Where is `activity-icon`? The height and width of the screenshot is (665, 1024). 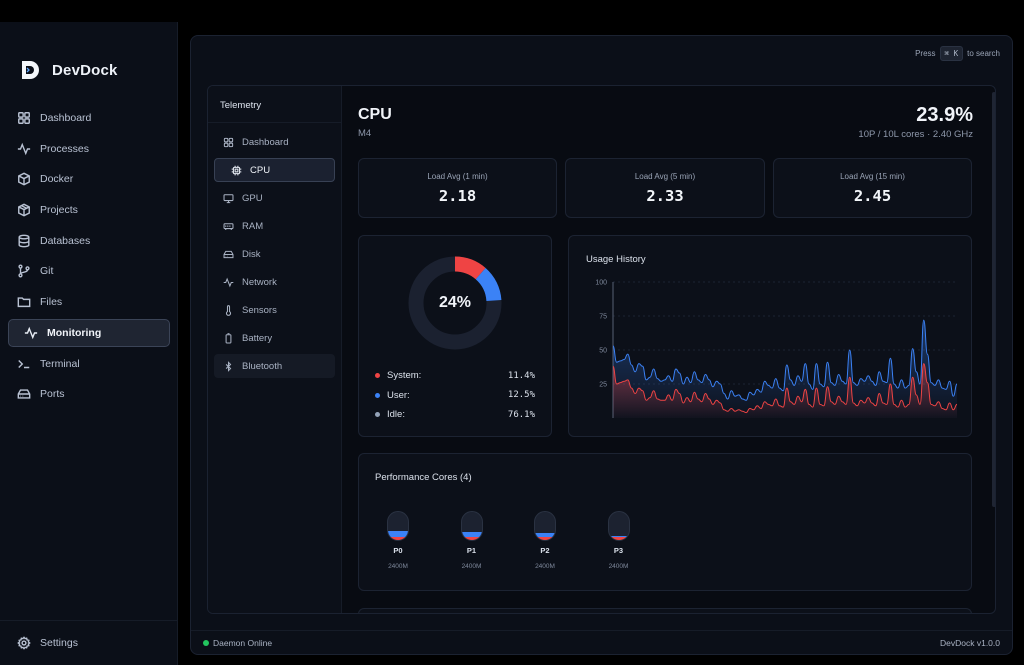 activity-icon is located at coordinates (24, 148).